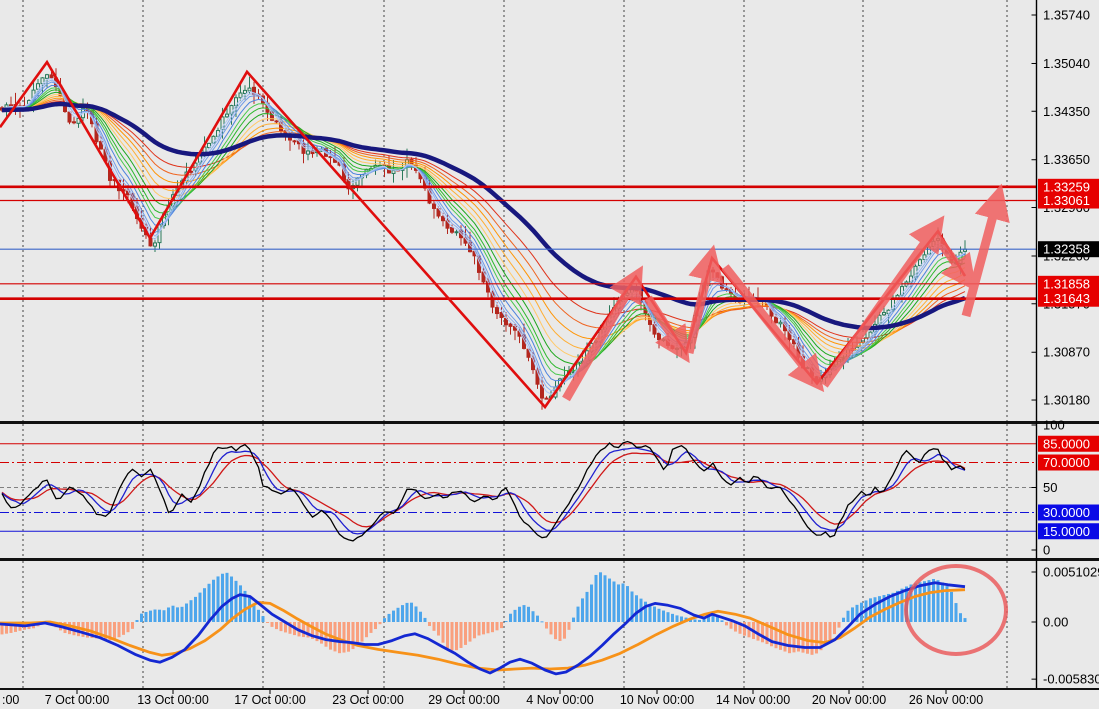 Image resolution: width=1099 pixels, height=709 pixels. I want to click on price-tick-label: 0.0051029, so click(1071, 571).